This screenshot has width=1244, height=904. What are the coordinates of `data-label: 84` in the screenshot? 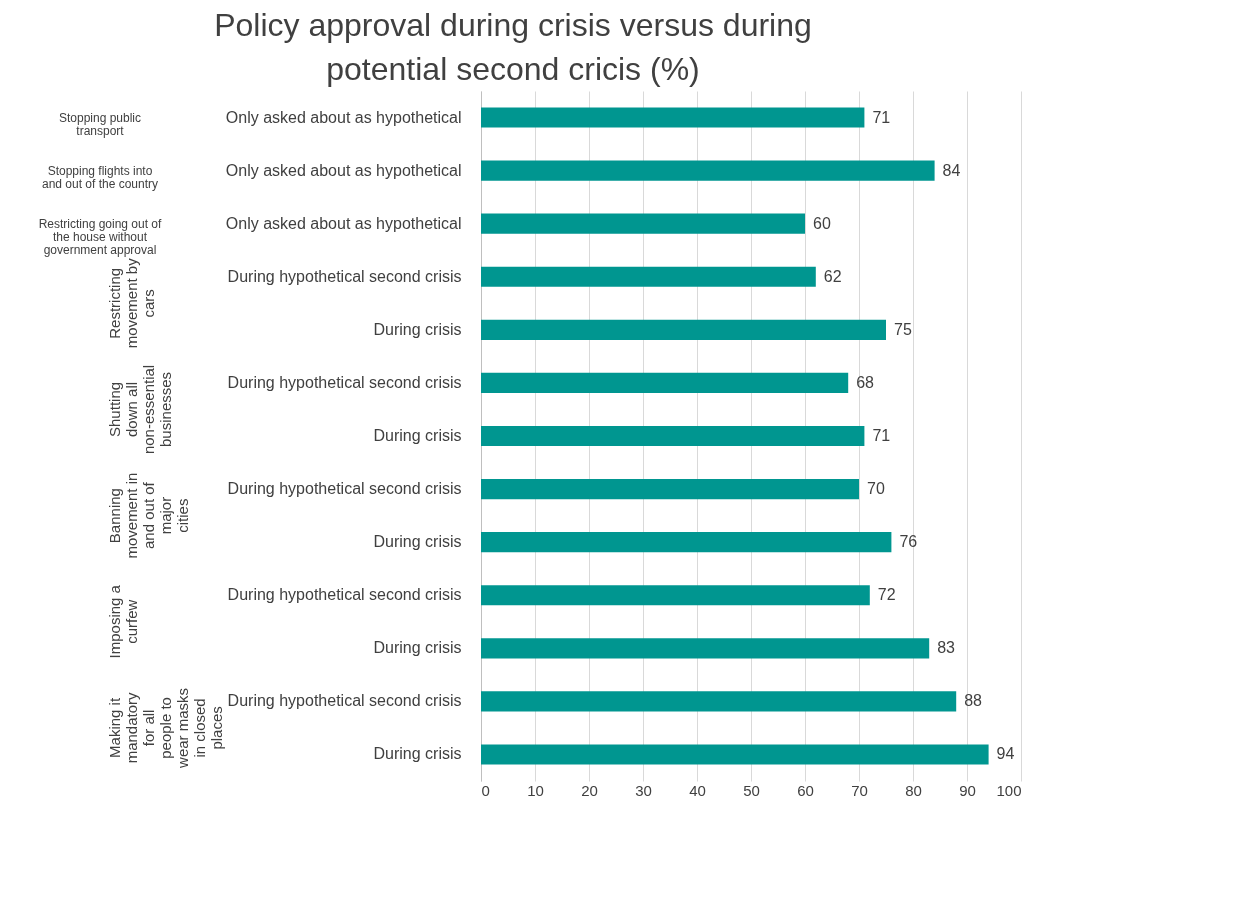 It's located at (951, 170).